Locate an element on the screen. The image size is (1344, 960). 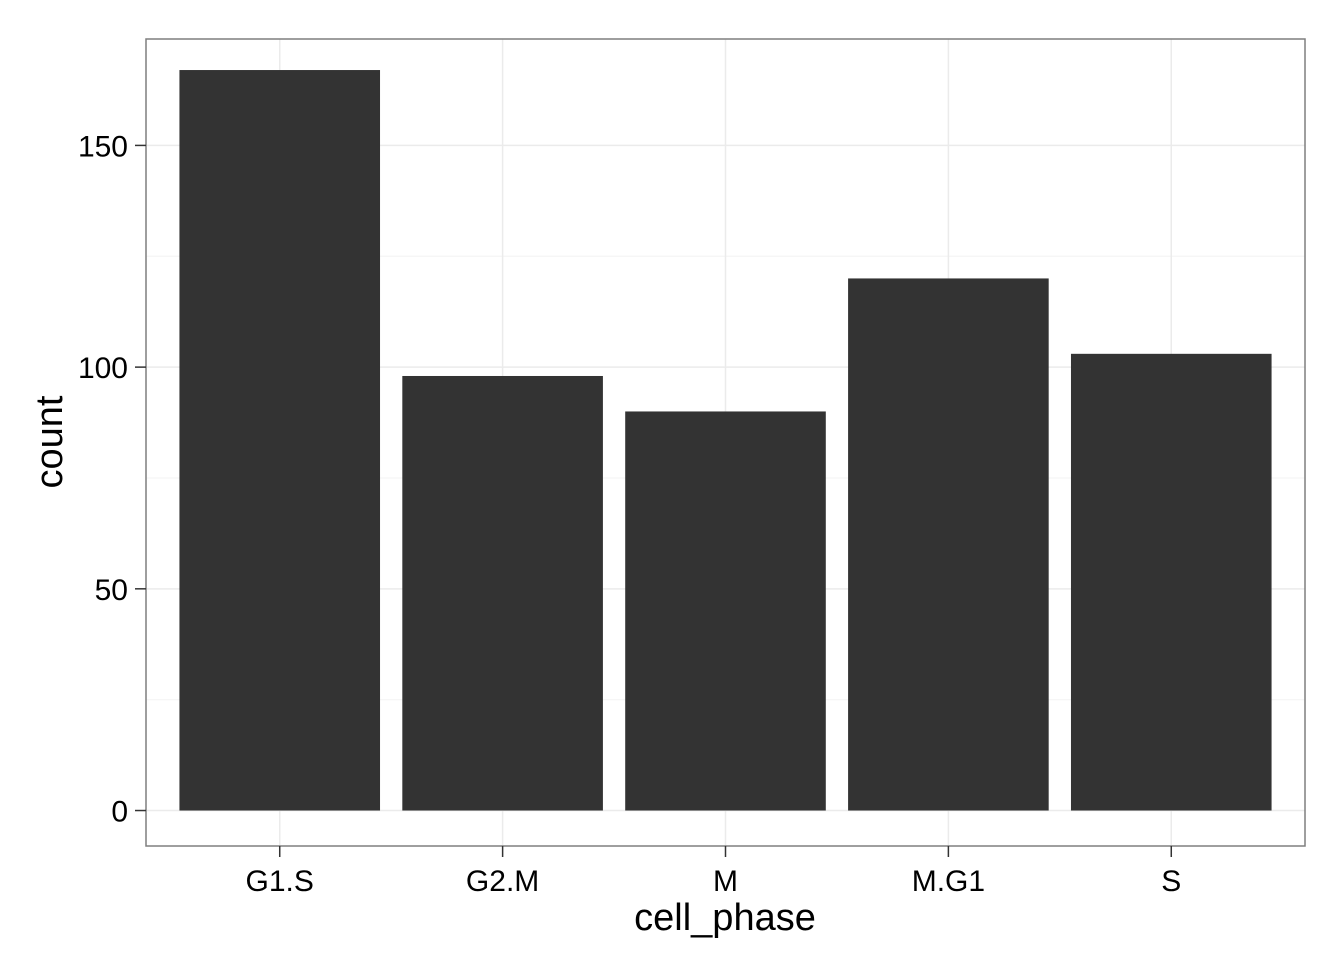
y-axis-title: count is located at coordinates (50, 441).